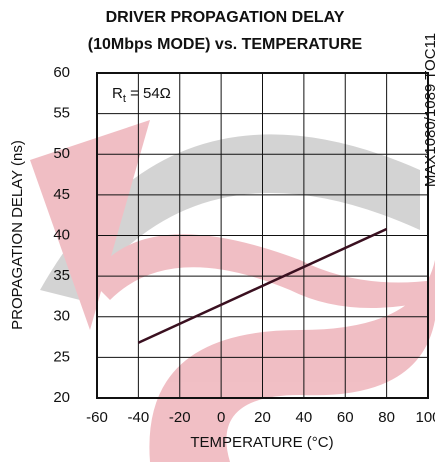 The width and height of the screenshot is (435, 462). I want to click on chart-title: DRIVER PROPAGATION DELAY, so click(225, 17).